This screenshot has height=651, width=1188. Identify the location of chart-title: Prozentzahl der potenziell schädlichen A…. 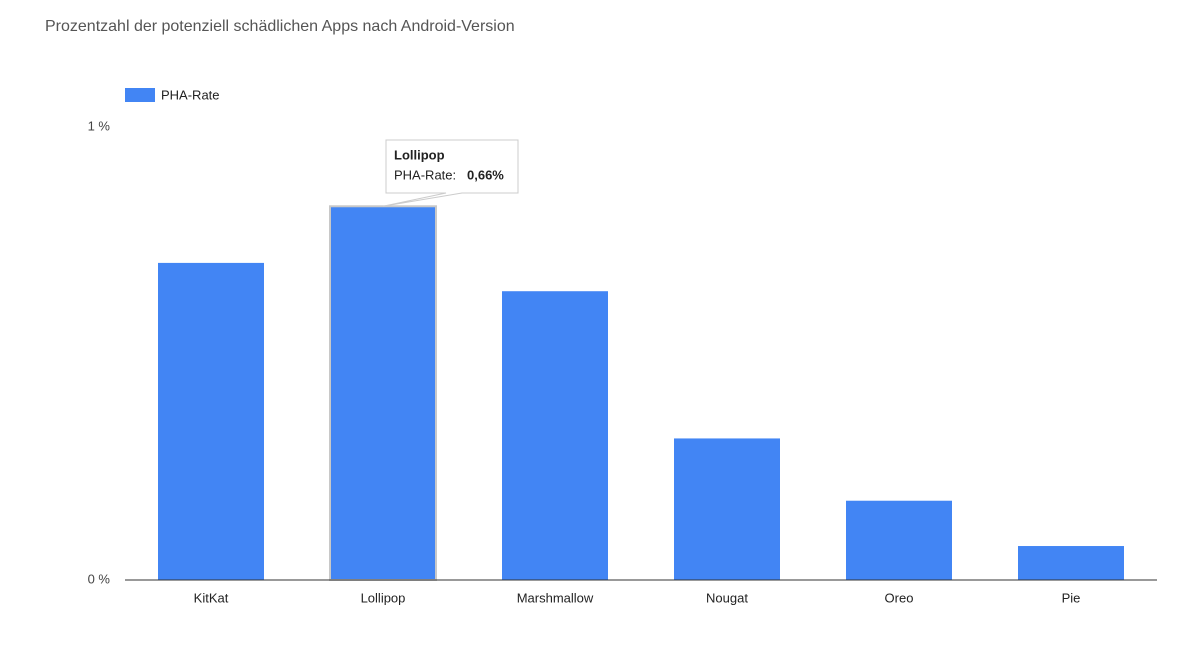
(280, 26).